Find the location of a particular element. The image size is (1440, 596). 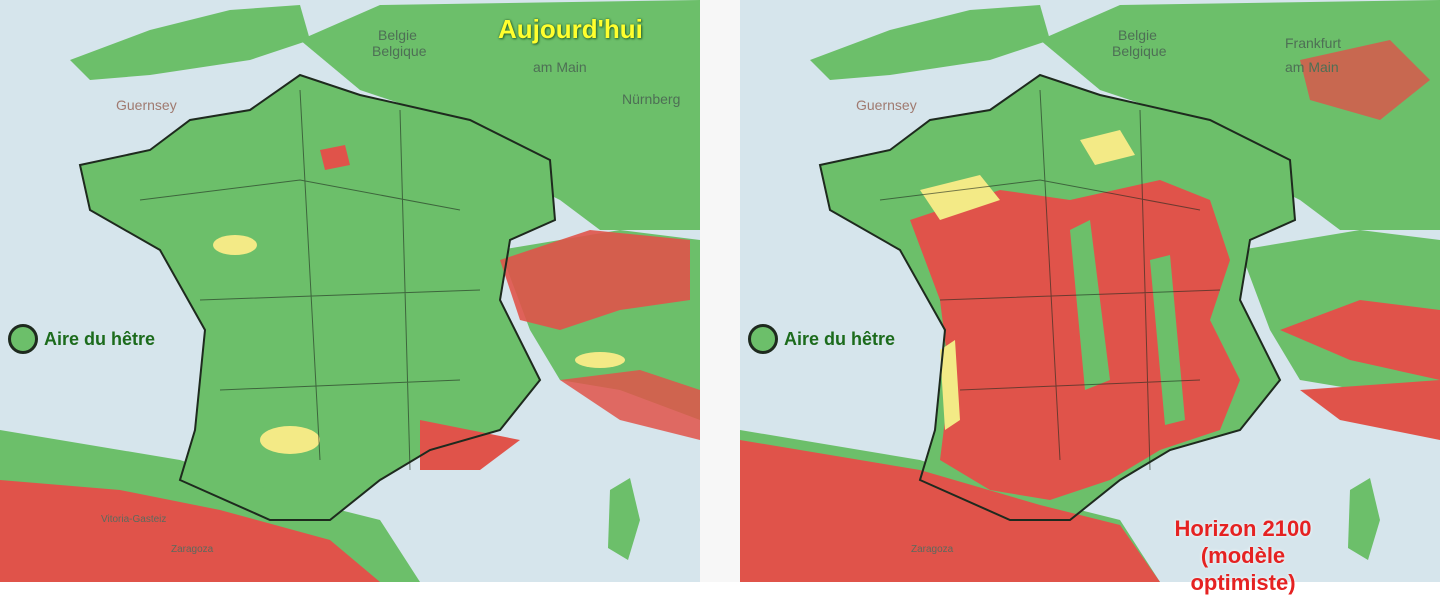

period-label-2100: Horizon 2100 (modèle optimiste) is located at coordinates (1243, 555).